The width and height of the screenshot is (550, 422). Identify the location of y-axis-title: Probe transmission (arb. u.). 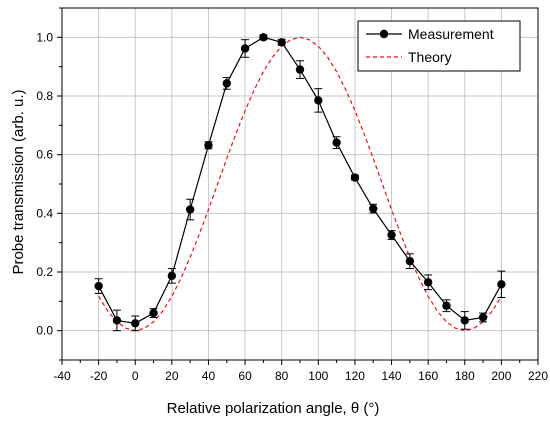
(18, 181).